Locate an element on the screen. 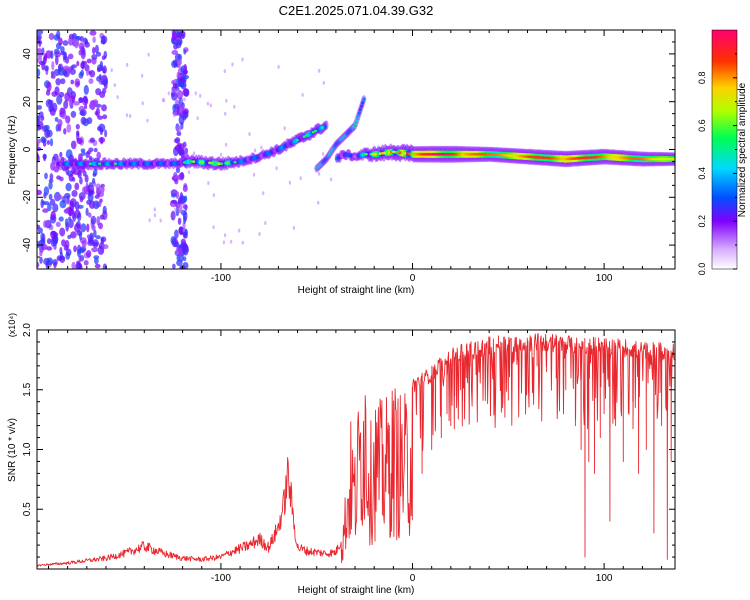  colorbar-tick-label: 0.4 is located at coordinates (702, 173).